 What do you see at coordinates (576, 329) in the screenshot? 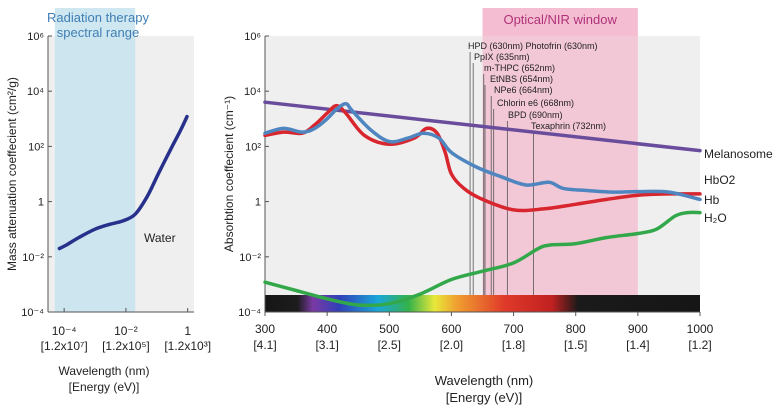
I see `right-x-tick-label: 800` at bounding box center [576, 329].